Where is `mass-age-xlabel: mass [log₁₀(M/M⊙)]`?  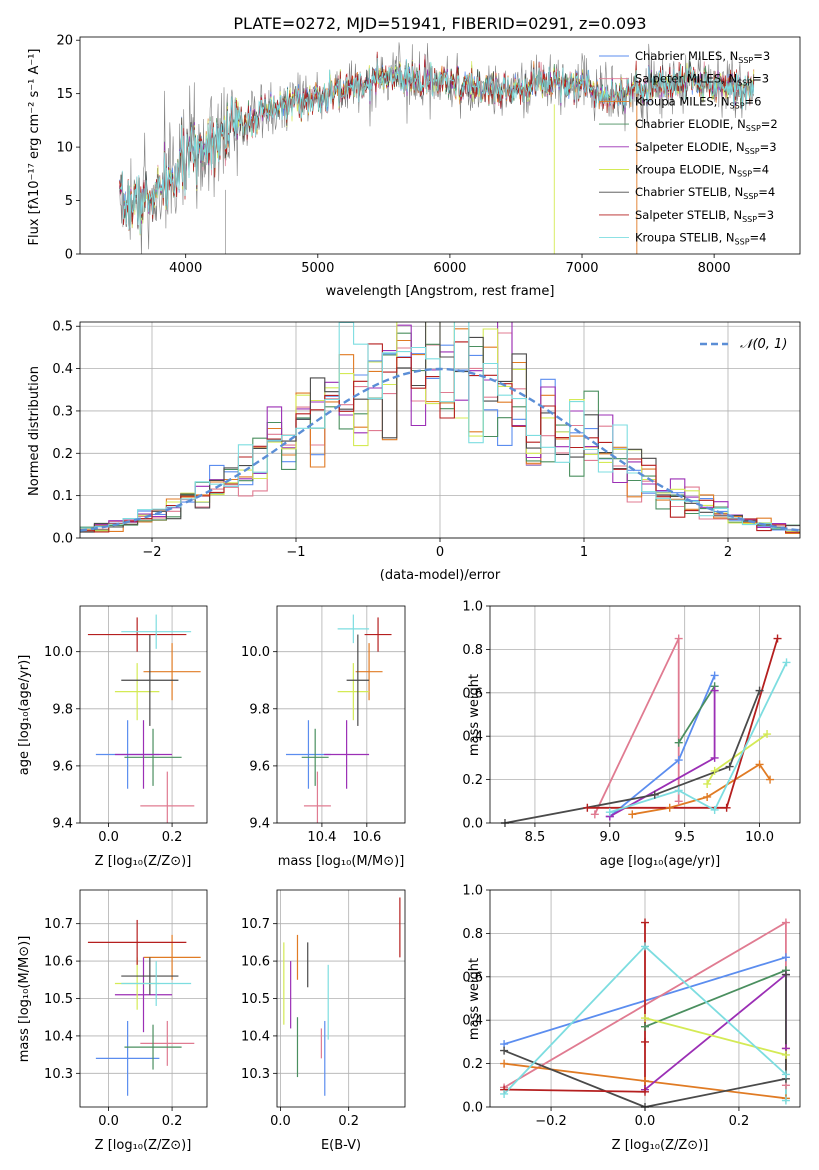
mass-age-xlabel: mass [log₁₀(M/M⊙)] is located at coordinates (341, 861).